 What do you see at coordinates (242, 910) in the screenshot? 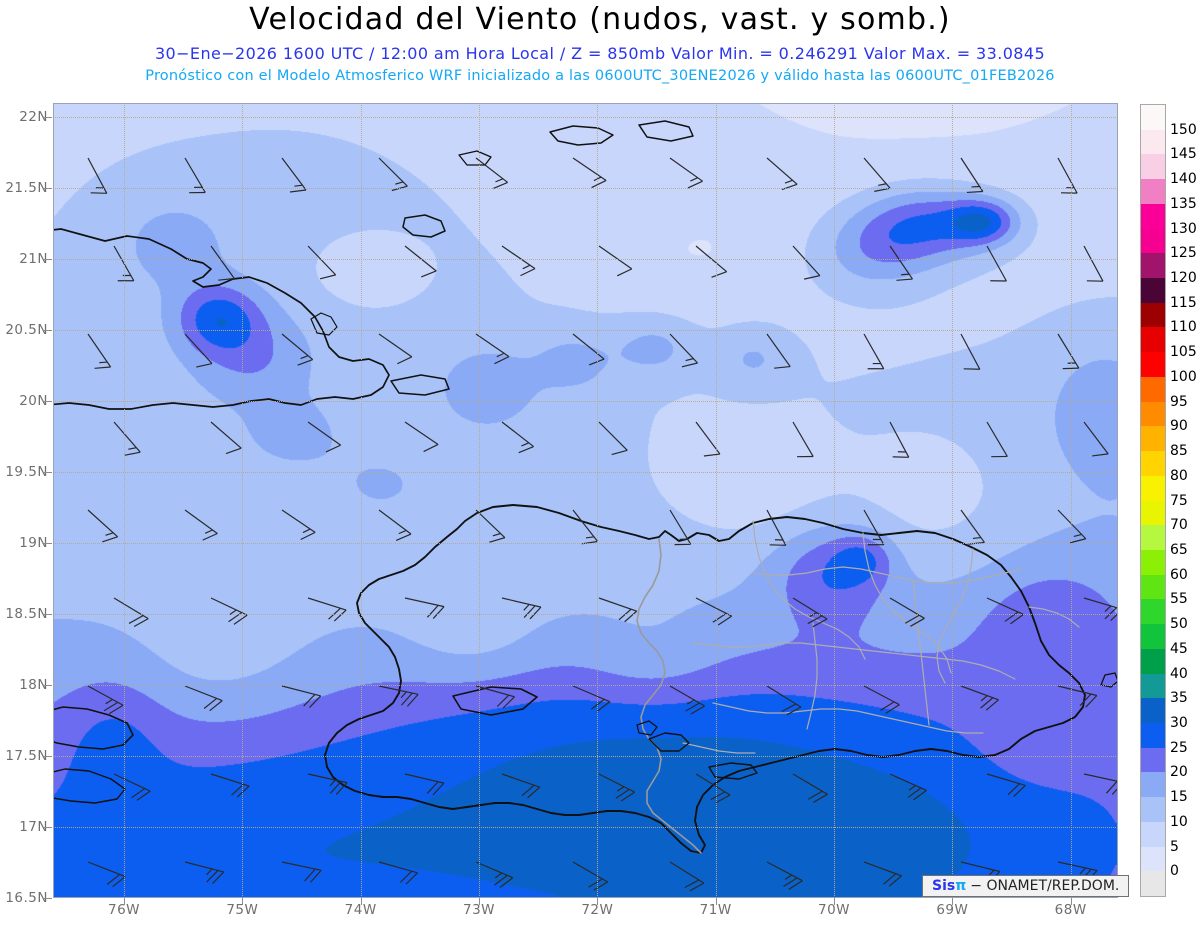
I see `longitude-tick-label: 75W` at bounding box center [242, 910].